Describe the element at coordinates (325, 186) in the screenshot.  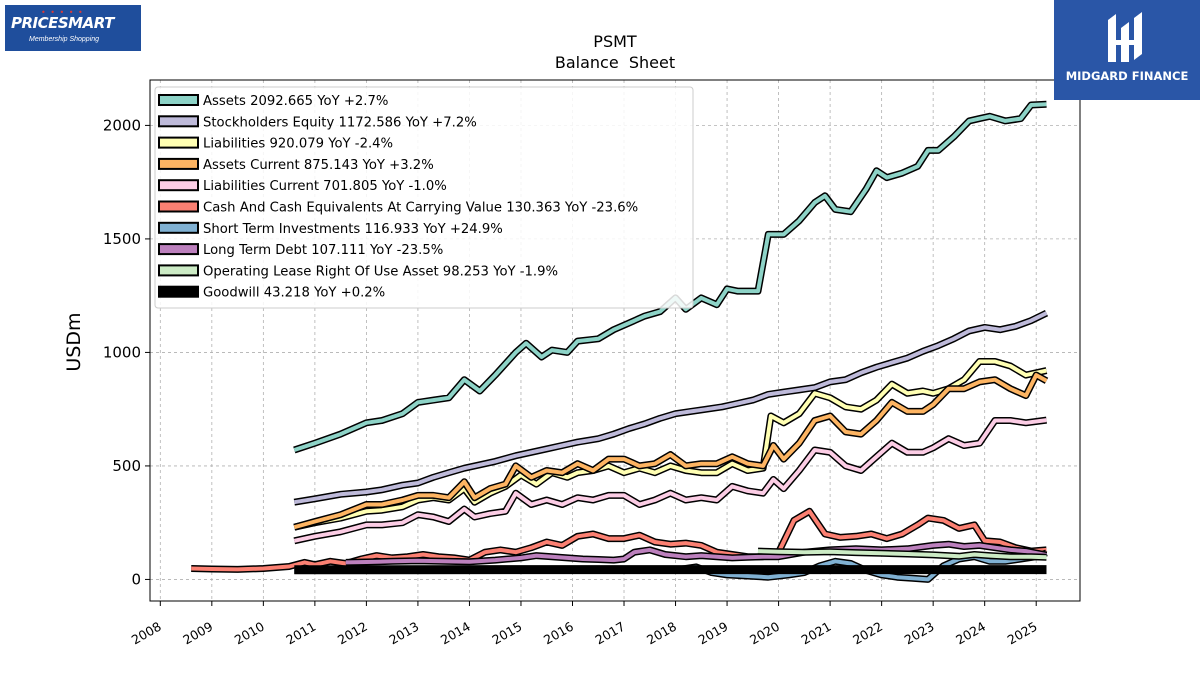
I see `legend-entry: Liabilities Current 701.805 YoY -1.0%` at that location.